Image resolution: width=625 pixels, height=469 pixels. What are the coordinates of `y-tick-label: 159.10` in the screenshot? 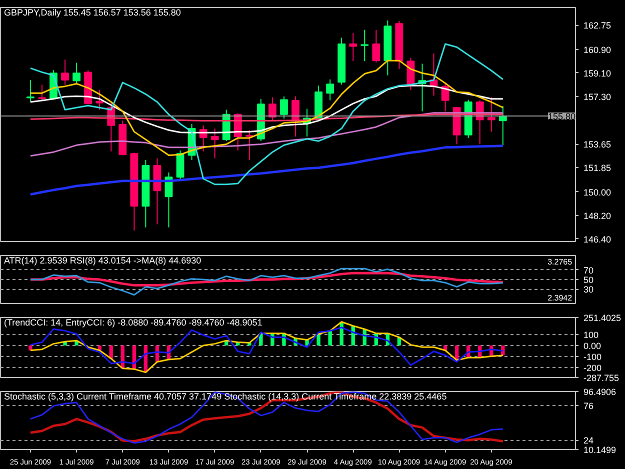 It's located at (598, 73).